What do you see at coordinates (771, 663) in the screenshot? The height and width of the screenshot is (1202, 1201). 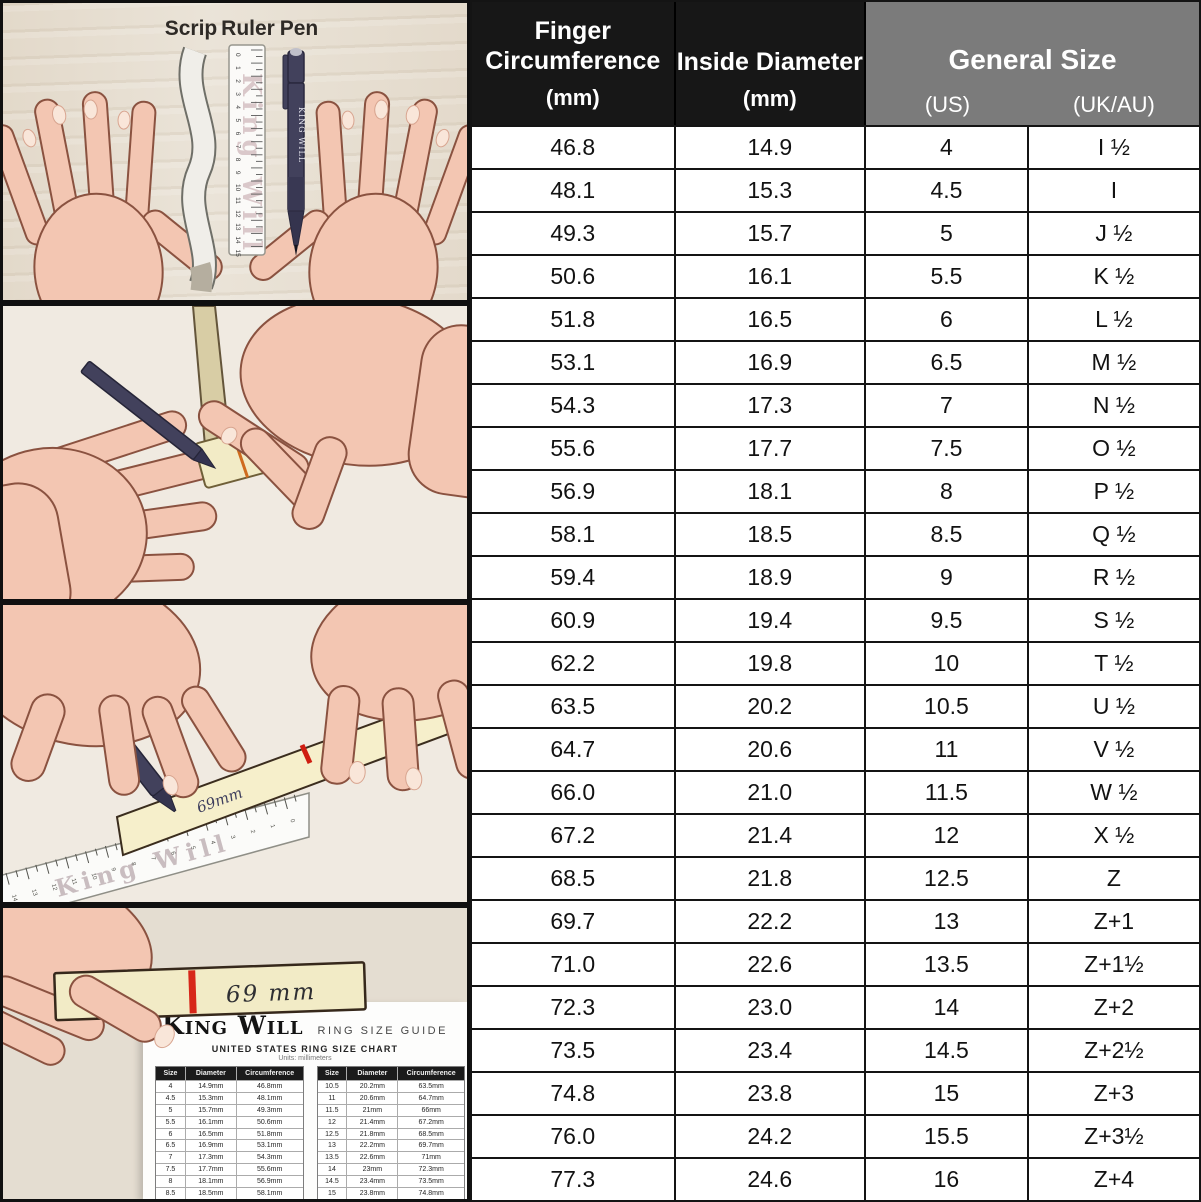 I see `table-cell: 19.8` at bounding box center [771, 663].